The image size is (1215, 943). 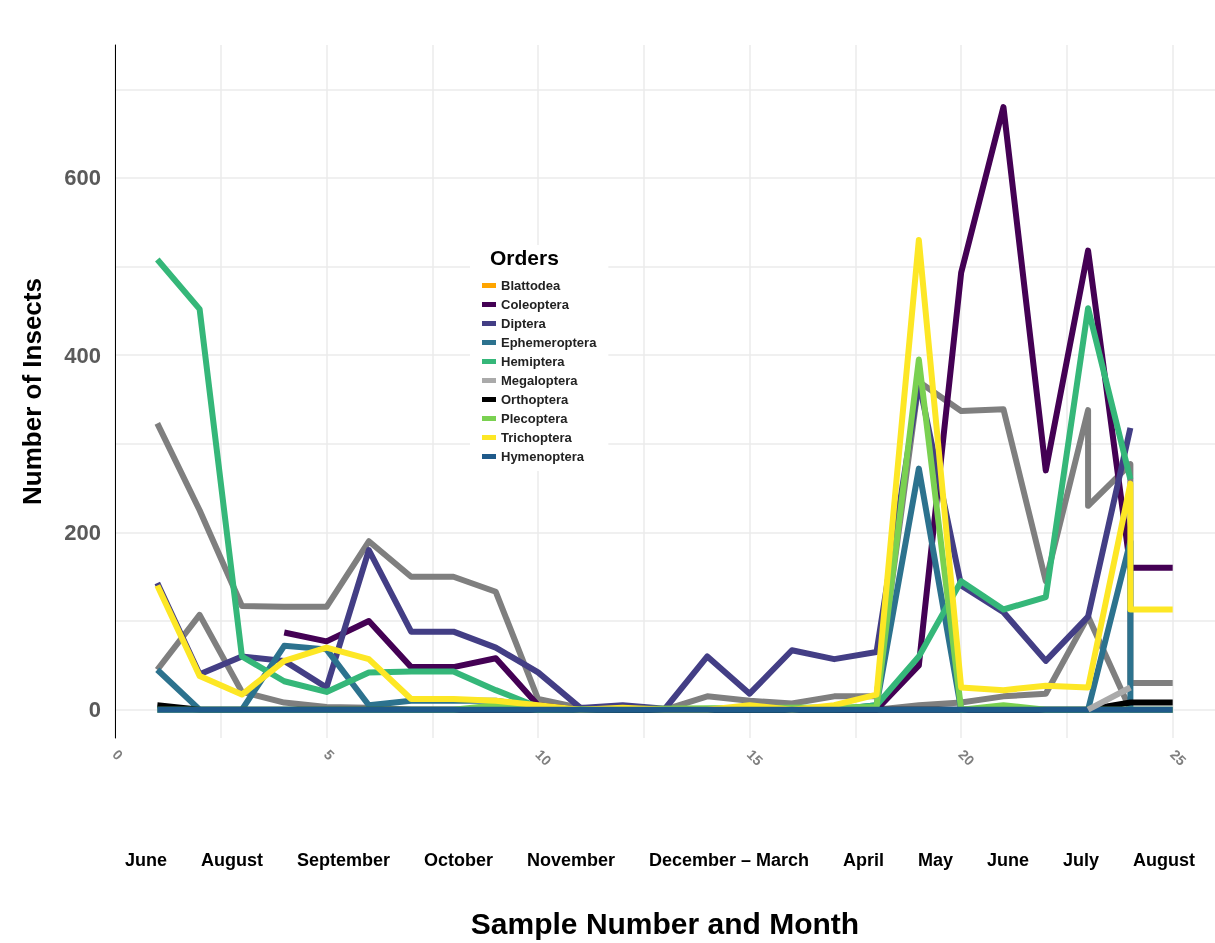 I want to click on x-axis-title: Sample Number and Month, so click(x=665, y=923).